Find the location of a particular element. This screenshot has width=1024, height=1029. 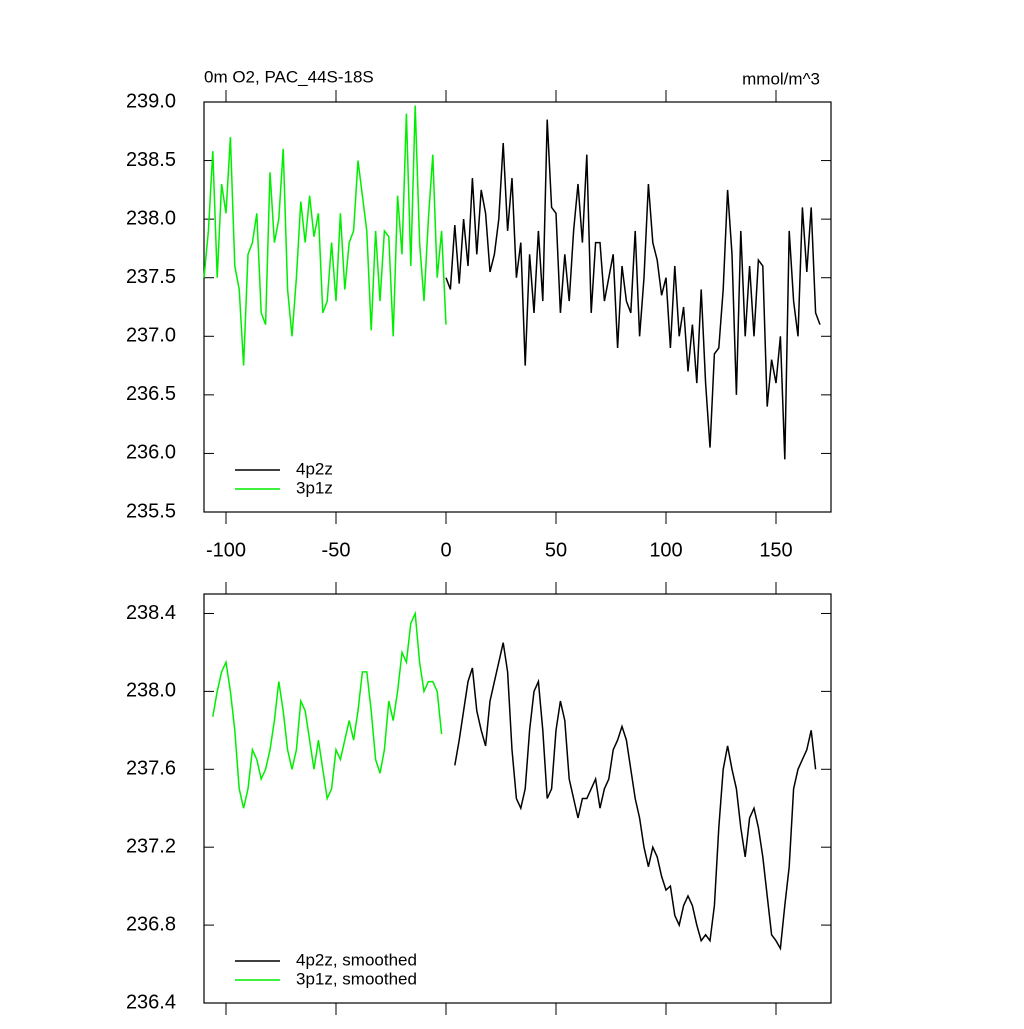

x-tick-label: 50 is located at coordinates (556, 550).